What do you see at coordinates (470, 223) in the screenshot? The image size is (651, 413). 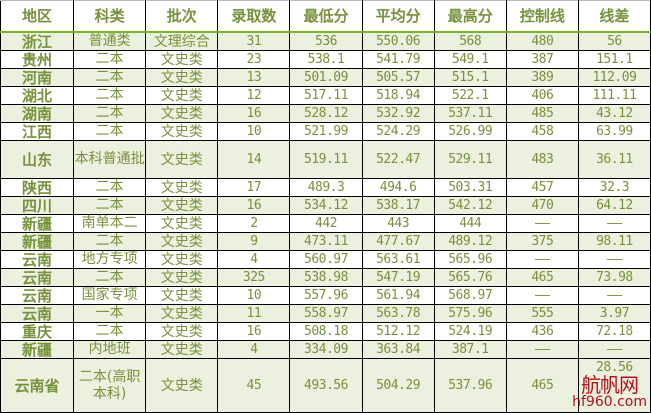 I see `cell-max: 444` at bounding box center [470, 223].